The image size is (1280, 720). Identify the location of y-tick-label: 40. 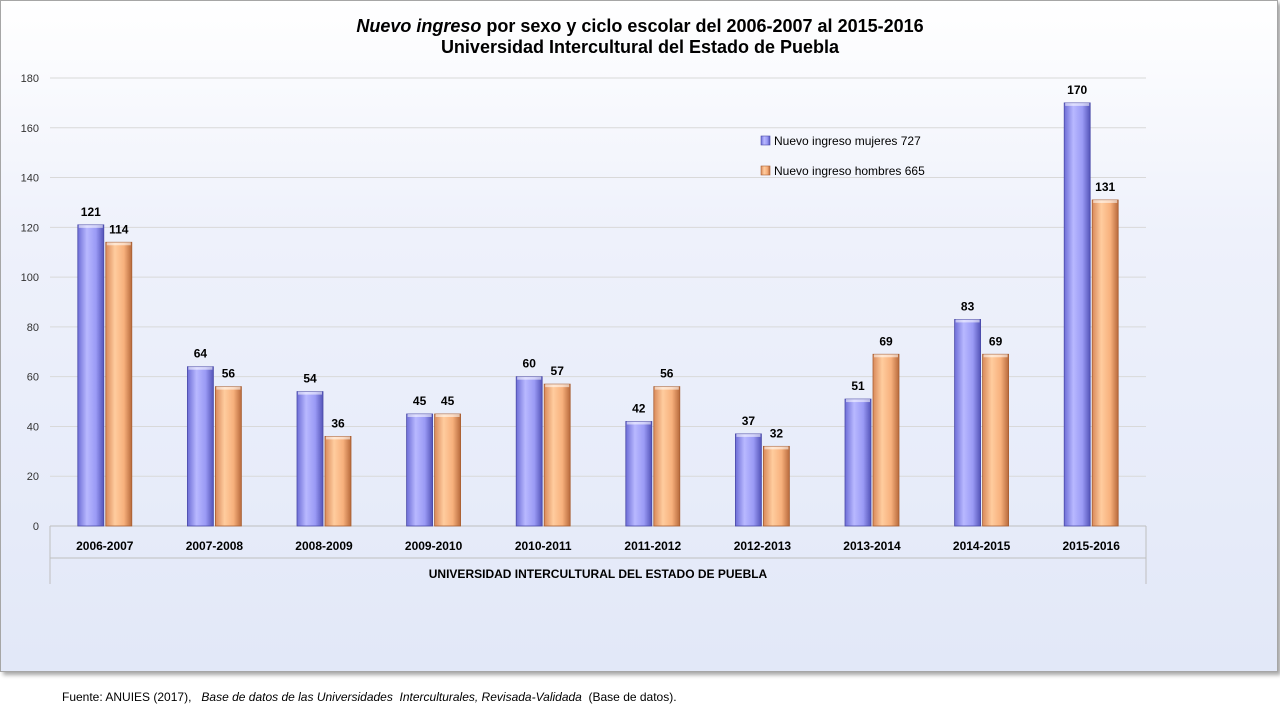
(33, 427).